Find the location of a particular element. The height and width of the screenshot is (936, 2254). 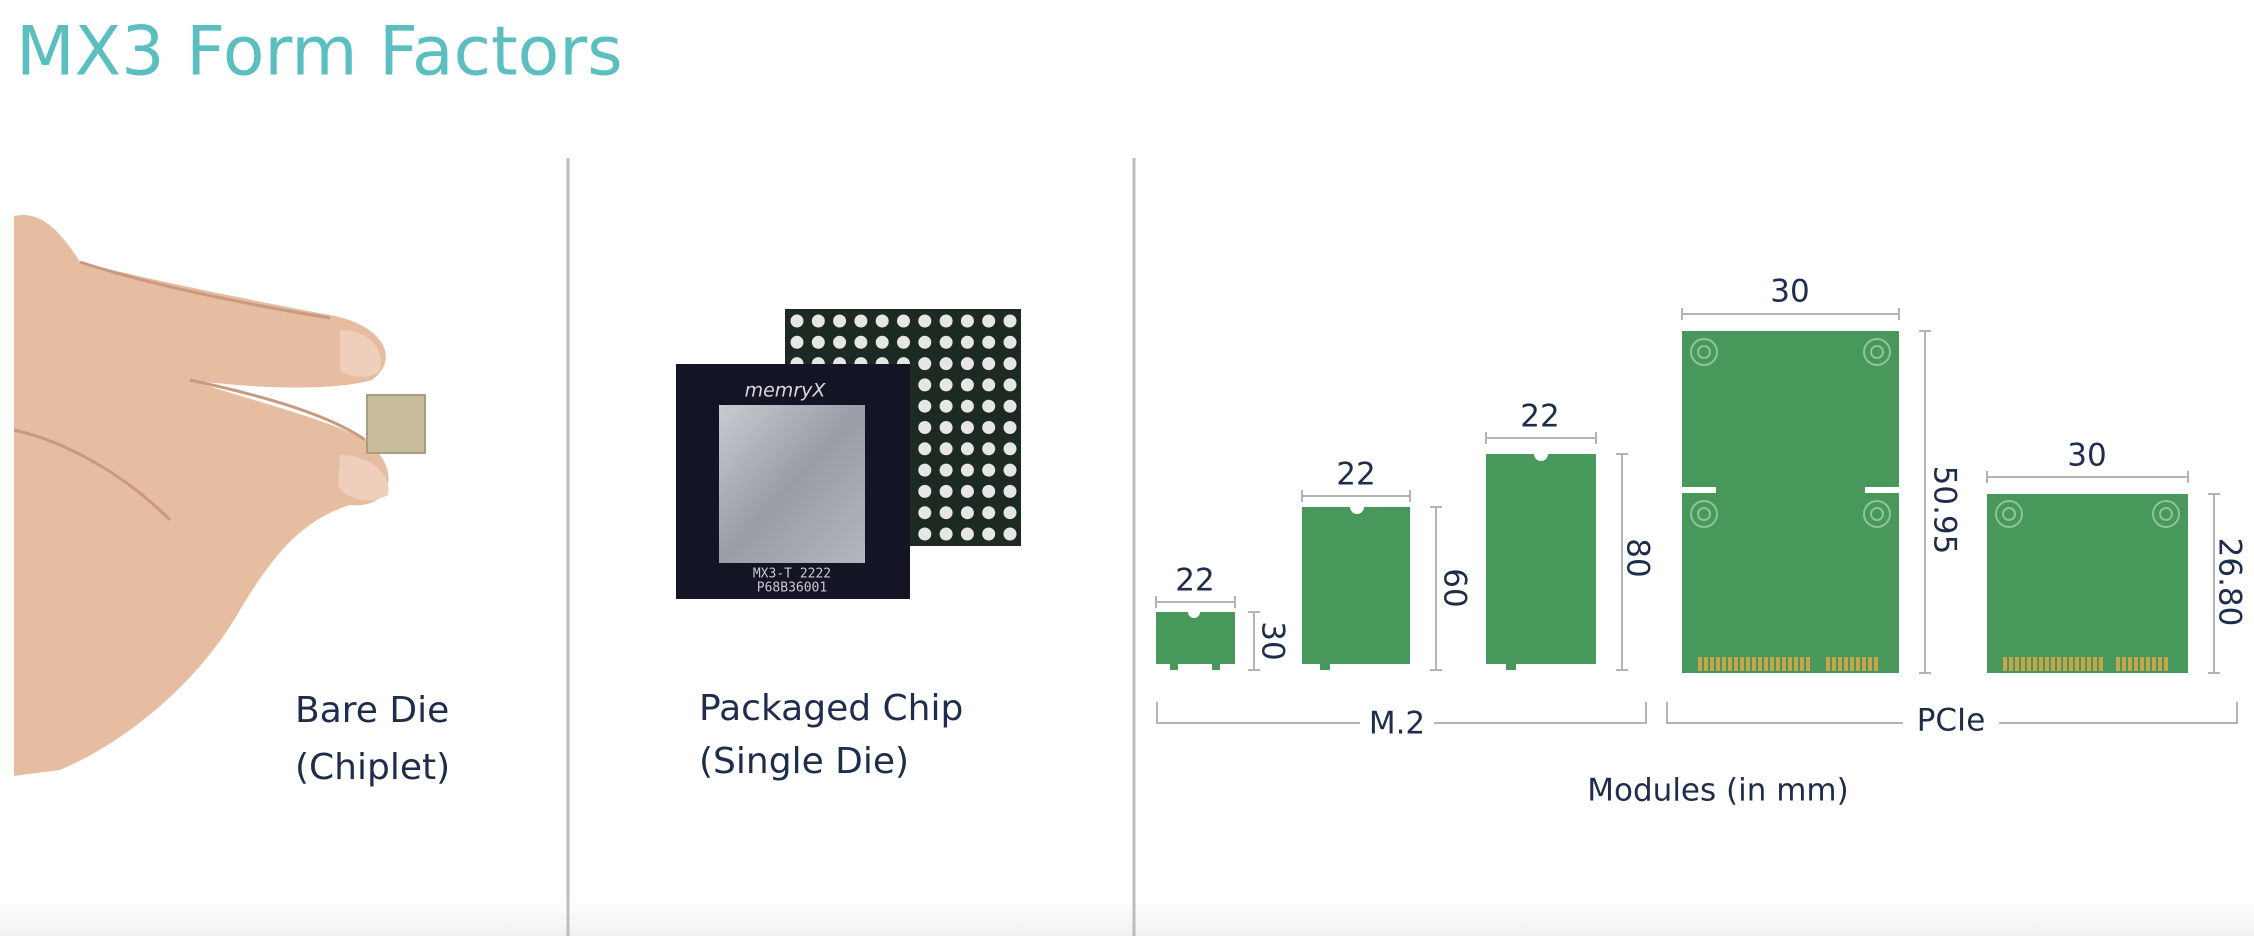

modules-caption: Modules (in mm) is located at coordinates (1717, 791).